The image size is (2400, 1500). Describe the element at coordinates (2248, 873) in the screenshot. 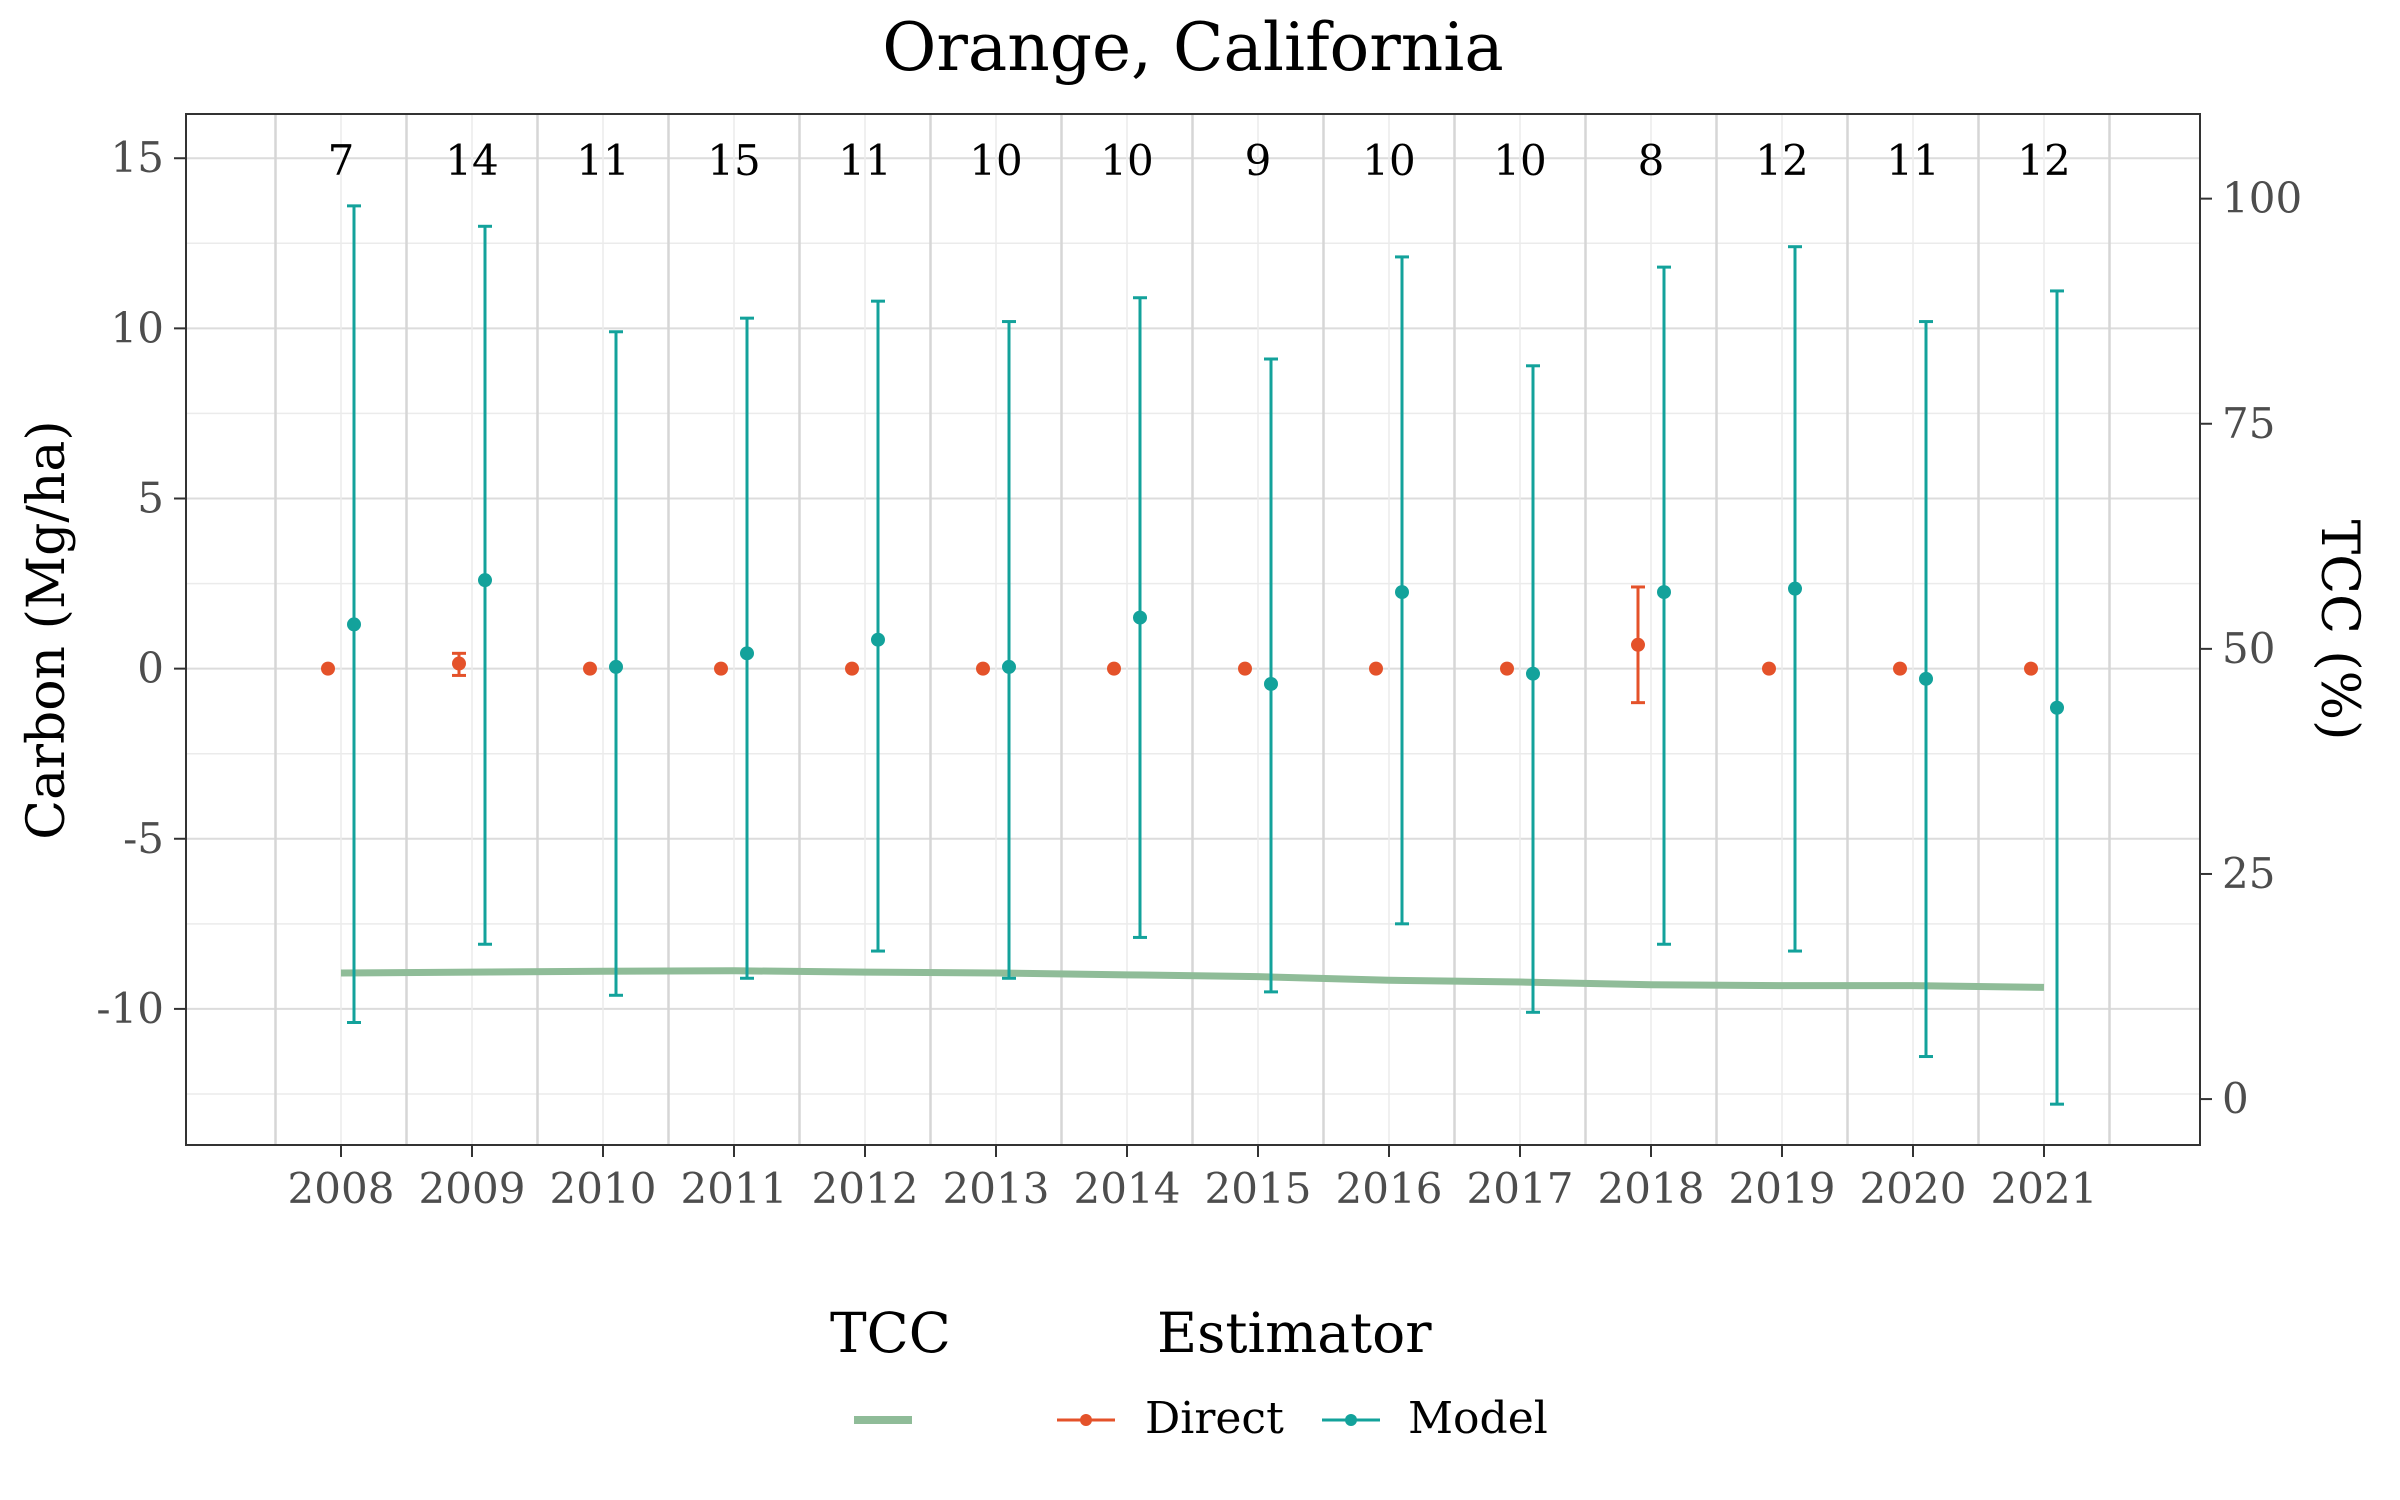

I see `y2-tick-label: 25` at that location.